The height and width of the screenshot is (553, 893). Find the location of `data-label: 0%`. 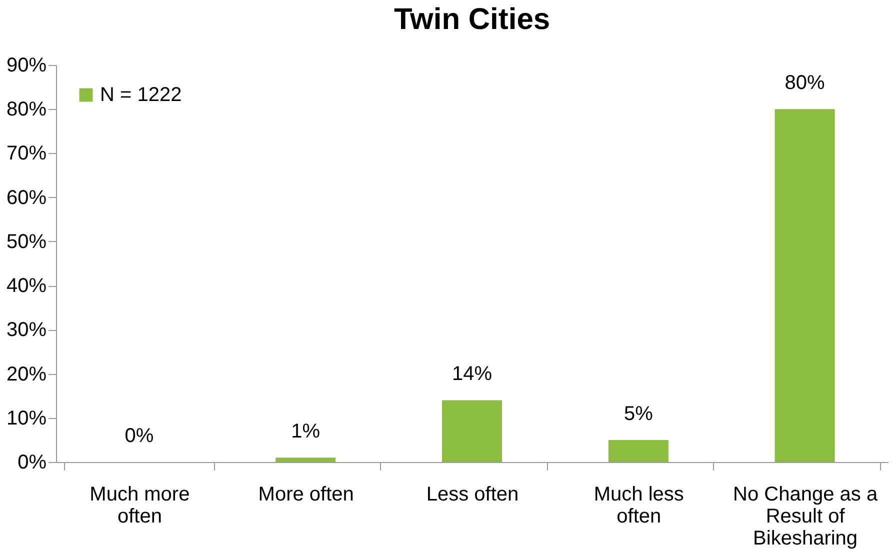

data-label: 0% is located at coordinates (139, 436).